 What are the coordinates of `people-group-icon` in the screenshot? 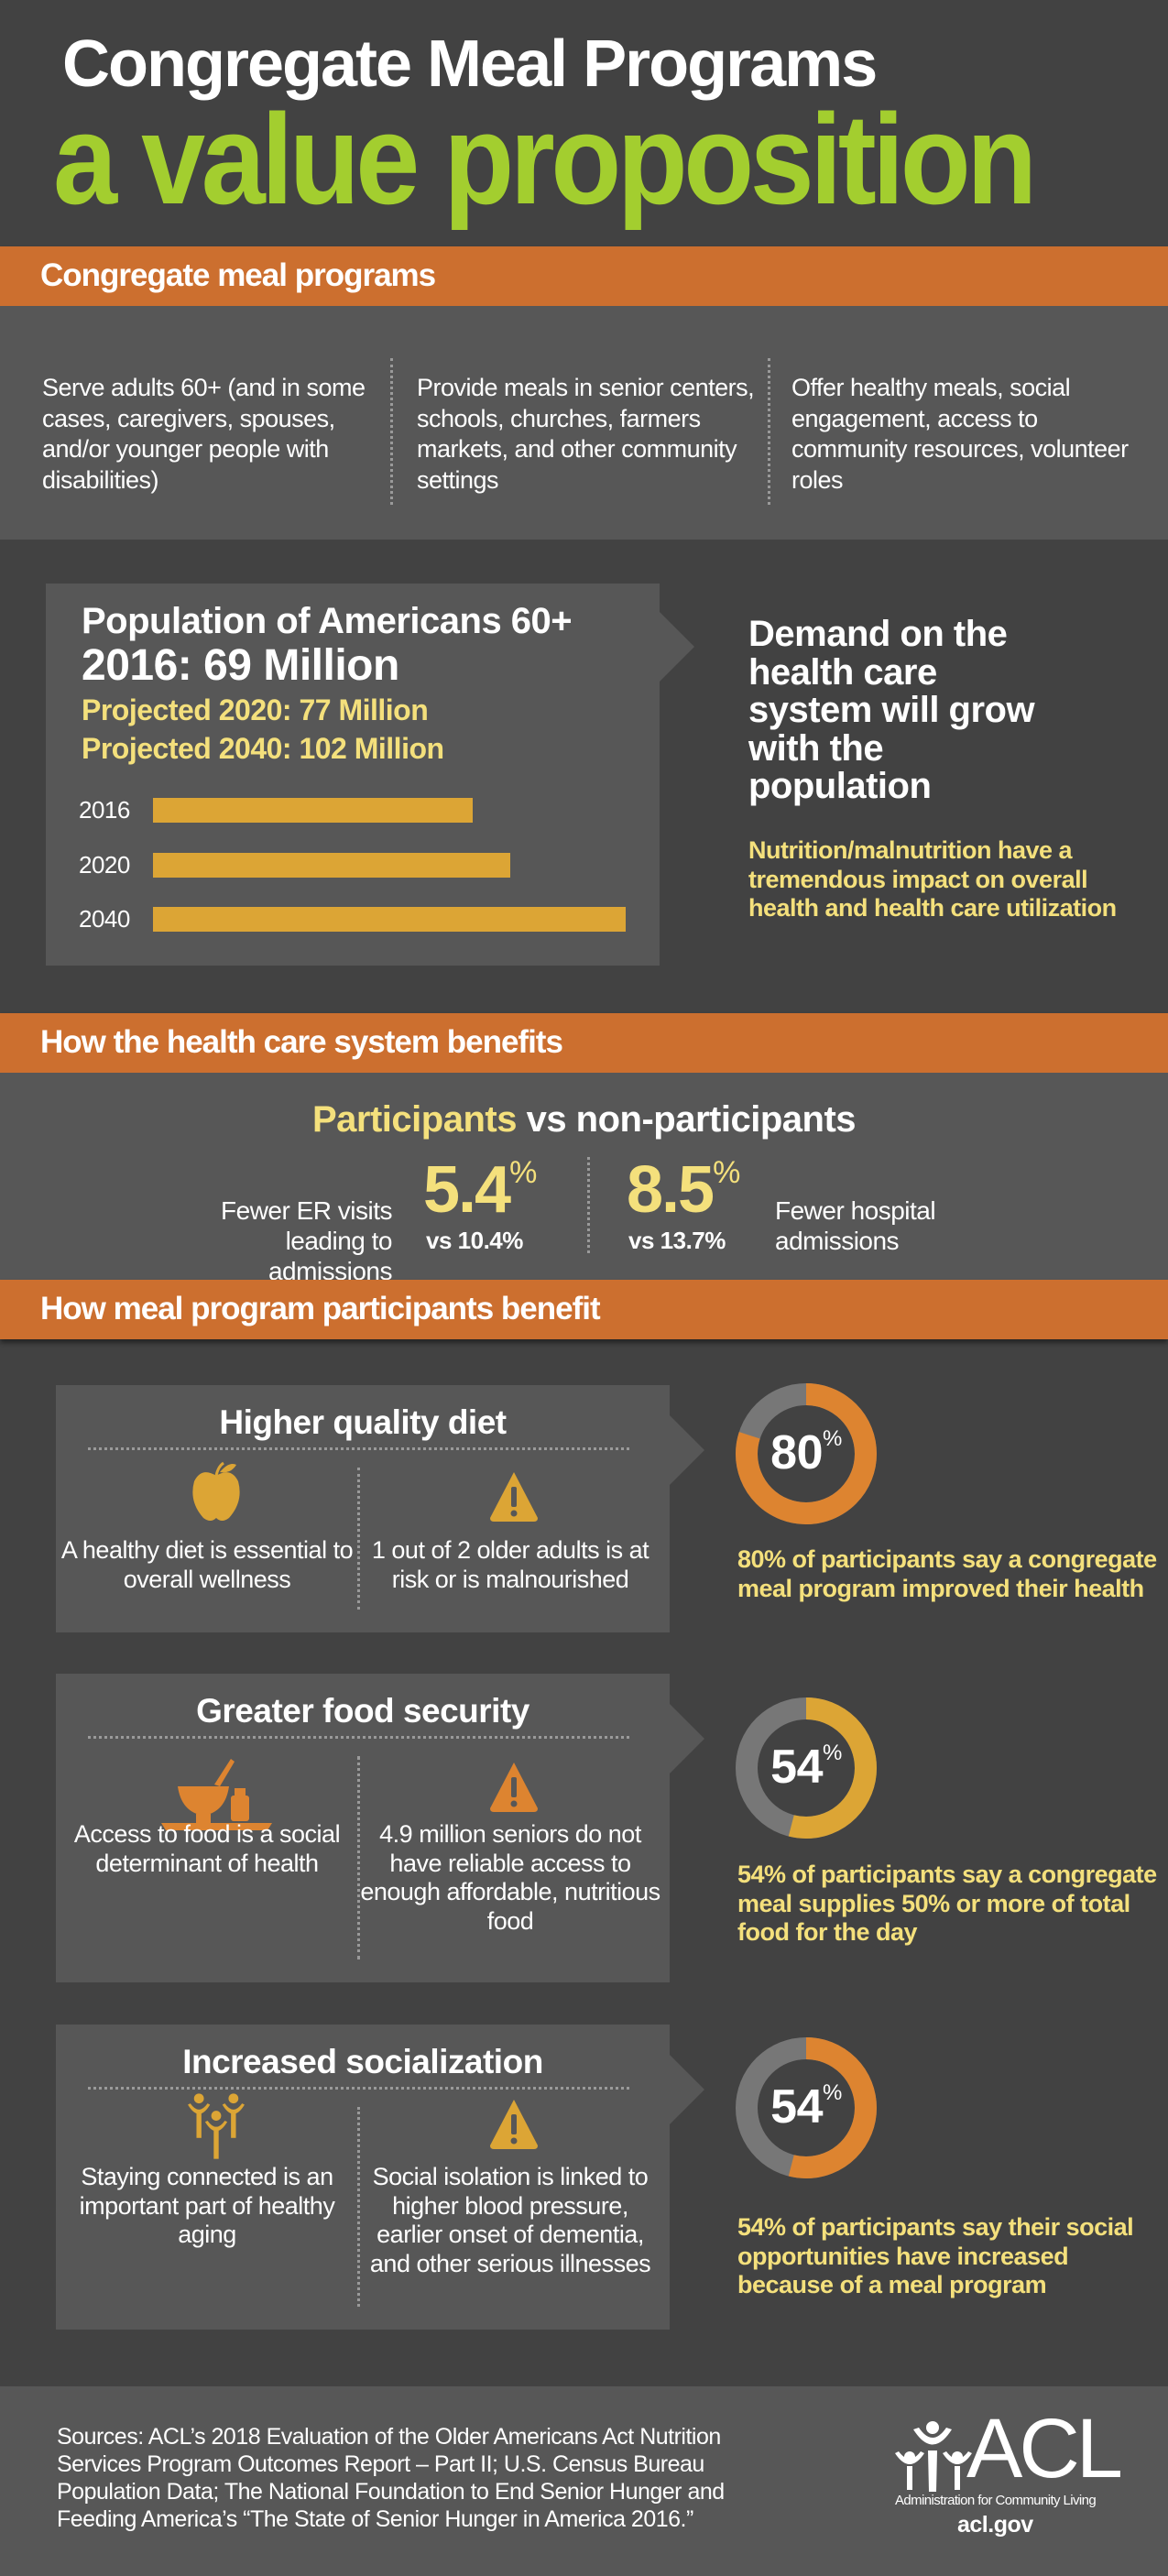 It's located at (216, 2129).